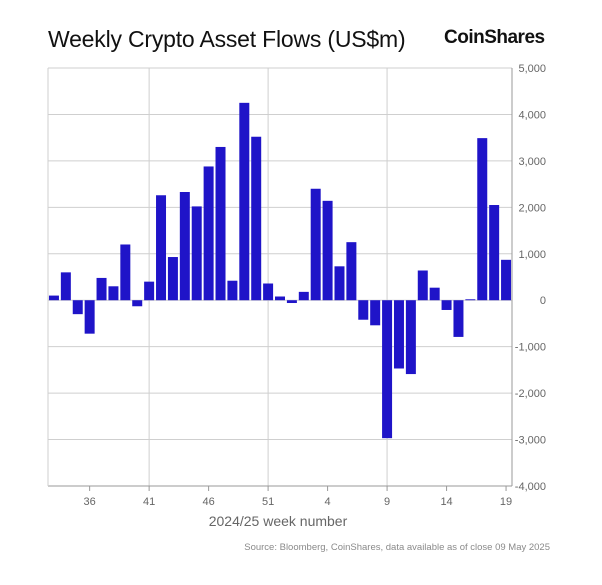 This screenshot has width=602, height=585. What do you see at coordinates (532, 162) in the screenshot?
I see `y-tick-label: 3,000` at bounding box center [532, 162].